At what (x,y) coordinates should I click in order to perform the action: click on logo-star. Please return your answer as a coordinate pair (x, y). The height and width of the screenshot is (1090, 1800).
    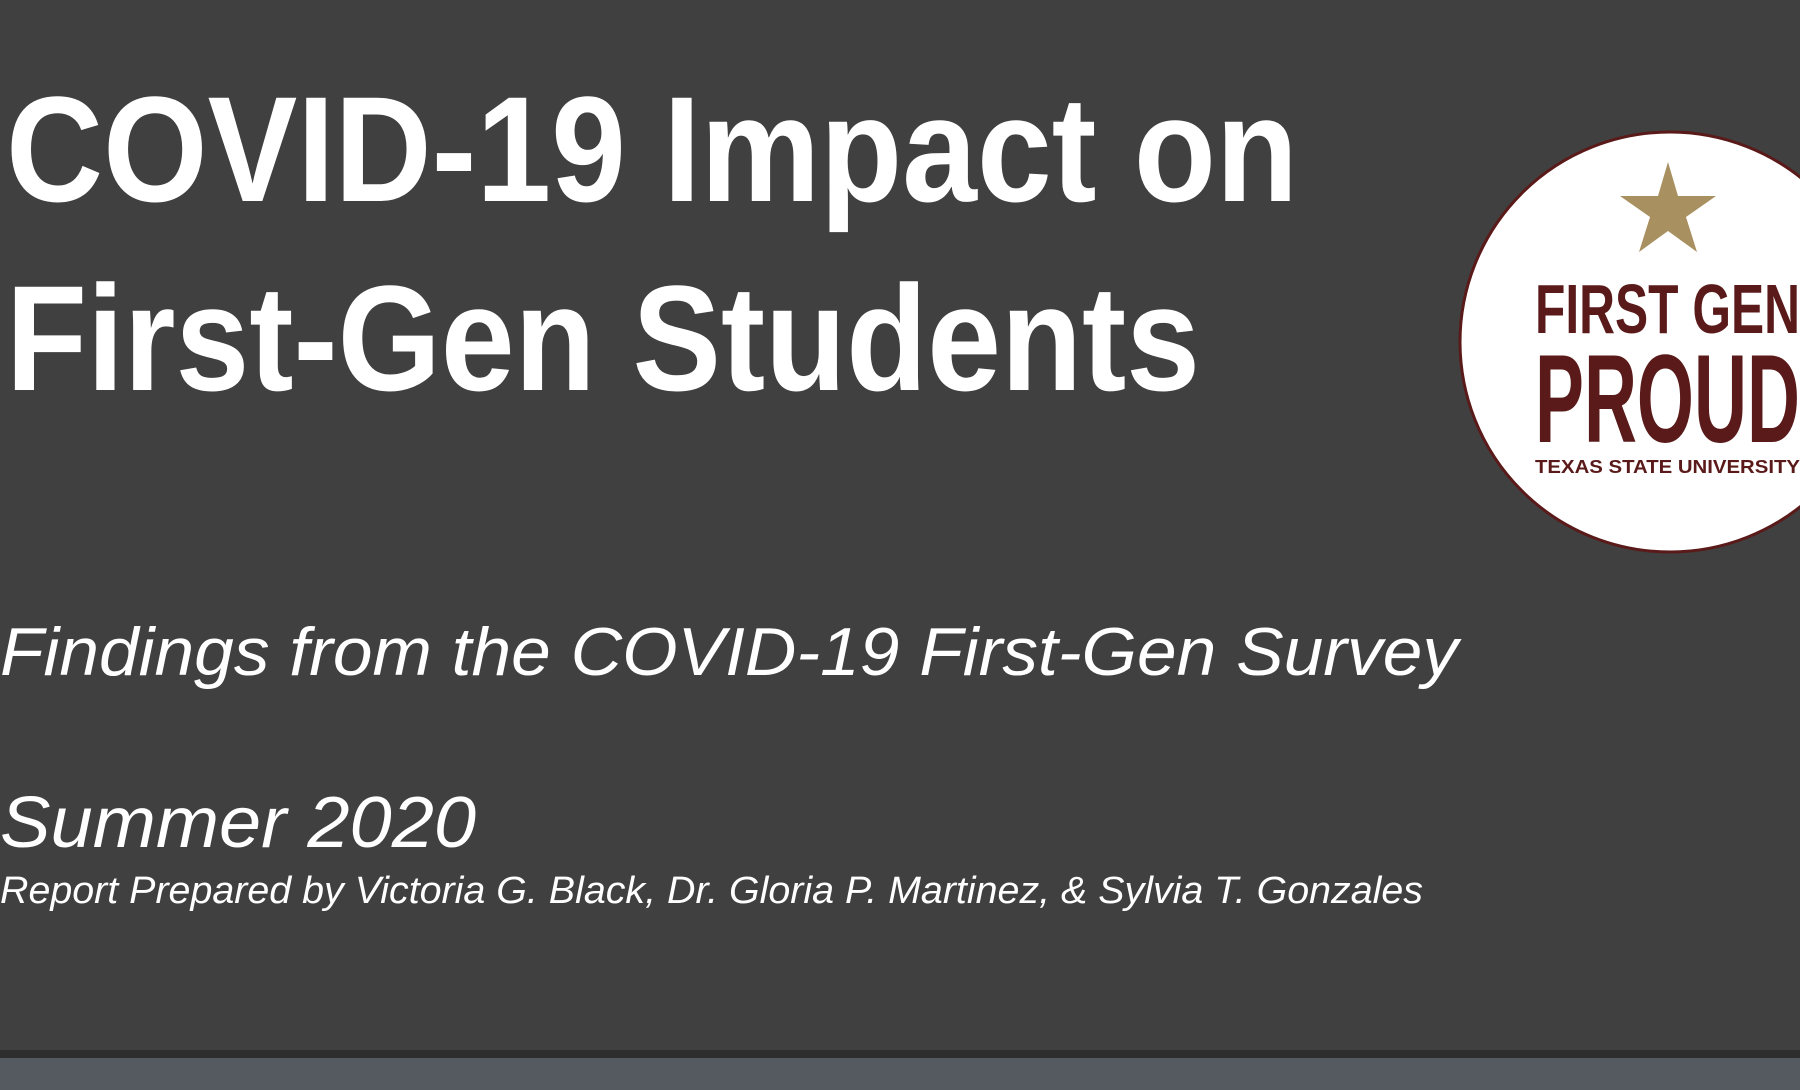
    Looking at the image, I should click on (1668, 207).